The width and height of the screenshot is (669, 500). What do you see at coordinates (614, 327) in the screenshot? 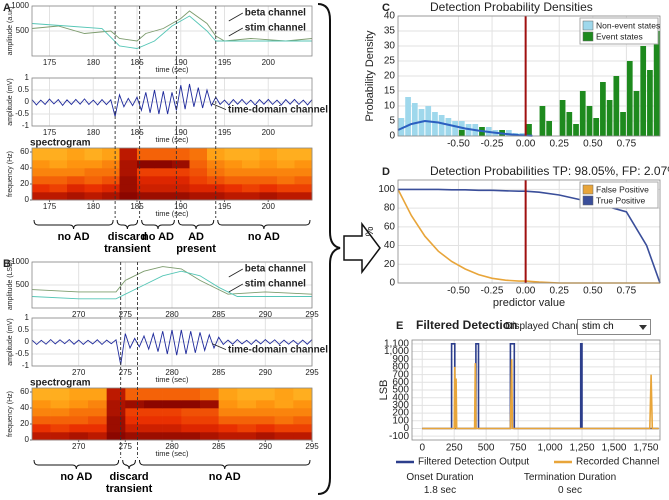
I see `channel-dropdown: stim ch` at bounding box center [614, 327].